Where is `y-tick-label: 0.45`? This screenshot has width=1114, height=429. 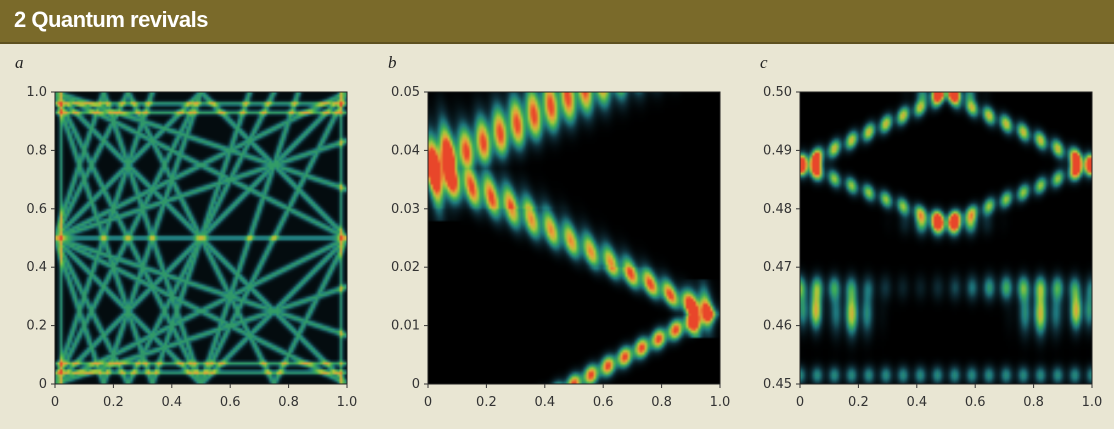 y-tick-label: 0.45 is located at coordinates (777, 384).